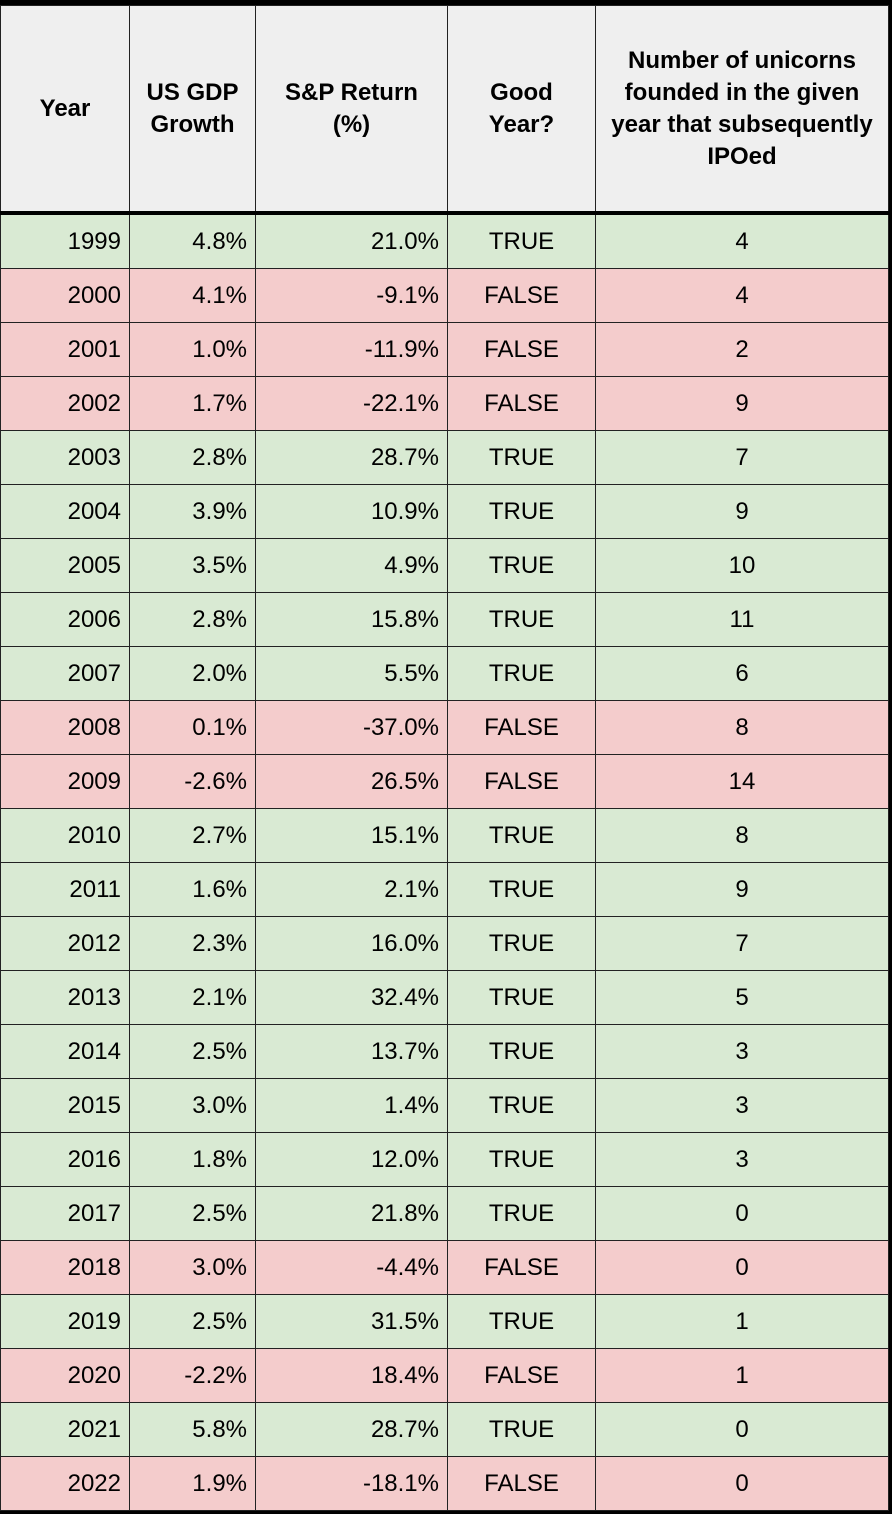  I want to click on table-row: 2004 3.9% 10.9% TRUE 9, so click(444, 511).